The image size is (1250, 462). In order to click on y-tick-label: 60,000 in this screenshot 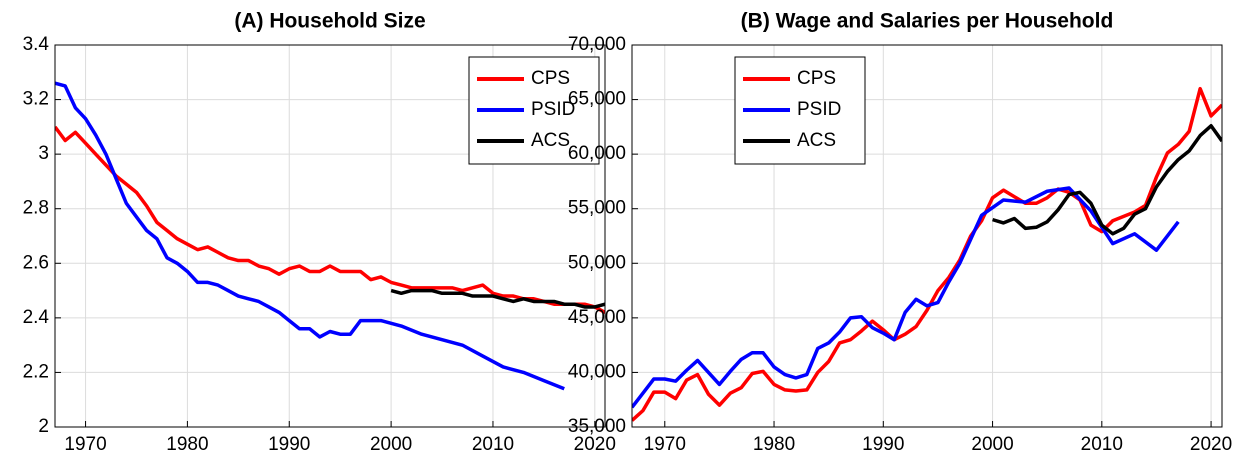, I will do `click(597, 153)`.